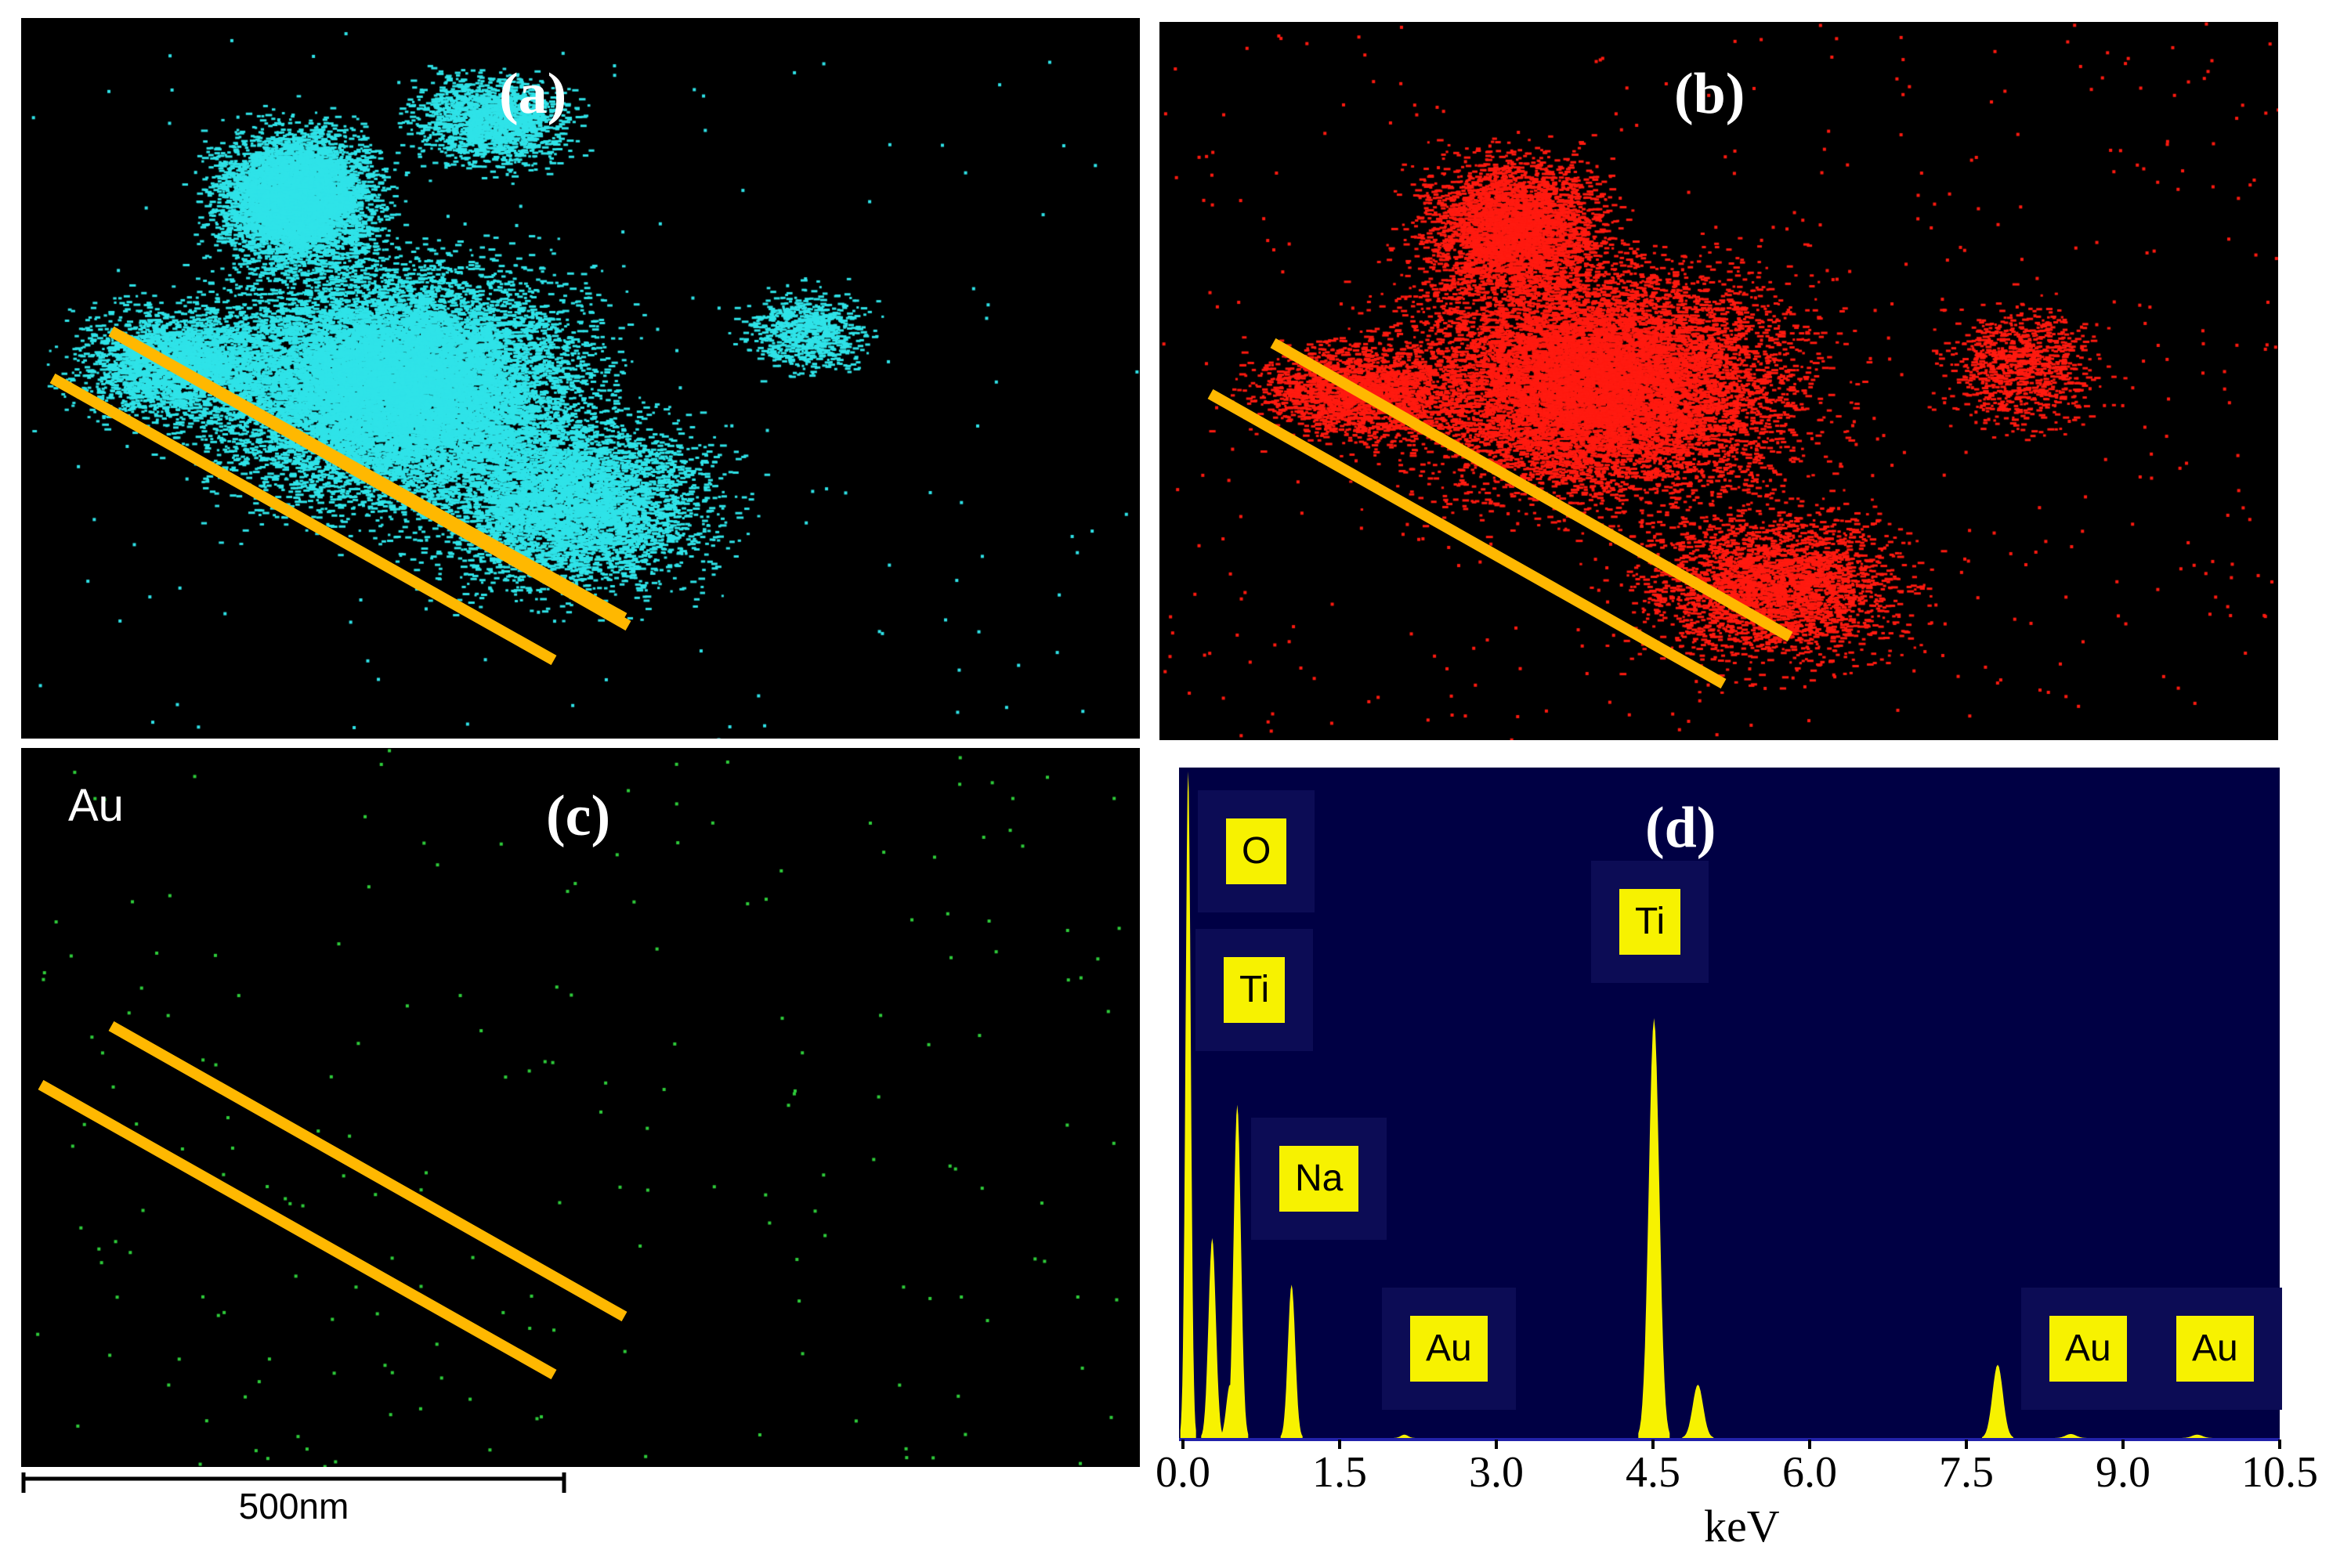  Describe the element at coordinates (293, 1482) in the screenshot. I see `scale-bar` at that location.